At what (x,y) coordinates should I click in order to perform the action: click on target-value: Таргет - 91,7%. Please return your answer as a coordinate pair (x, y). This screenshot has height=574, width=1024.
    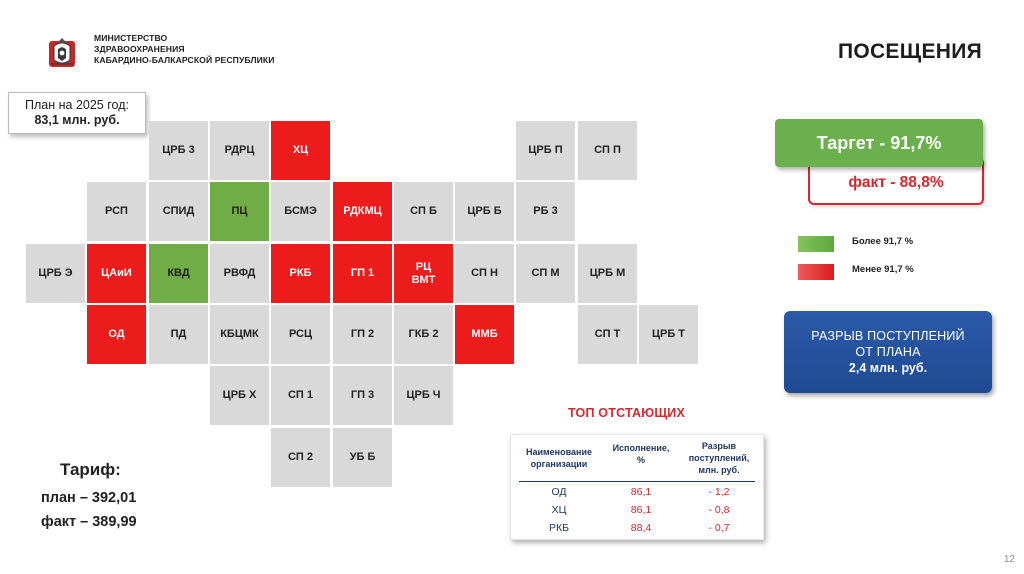
    Looking at the image, I should click on (879, 142).